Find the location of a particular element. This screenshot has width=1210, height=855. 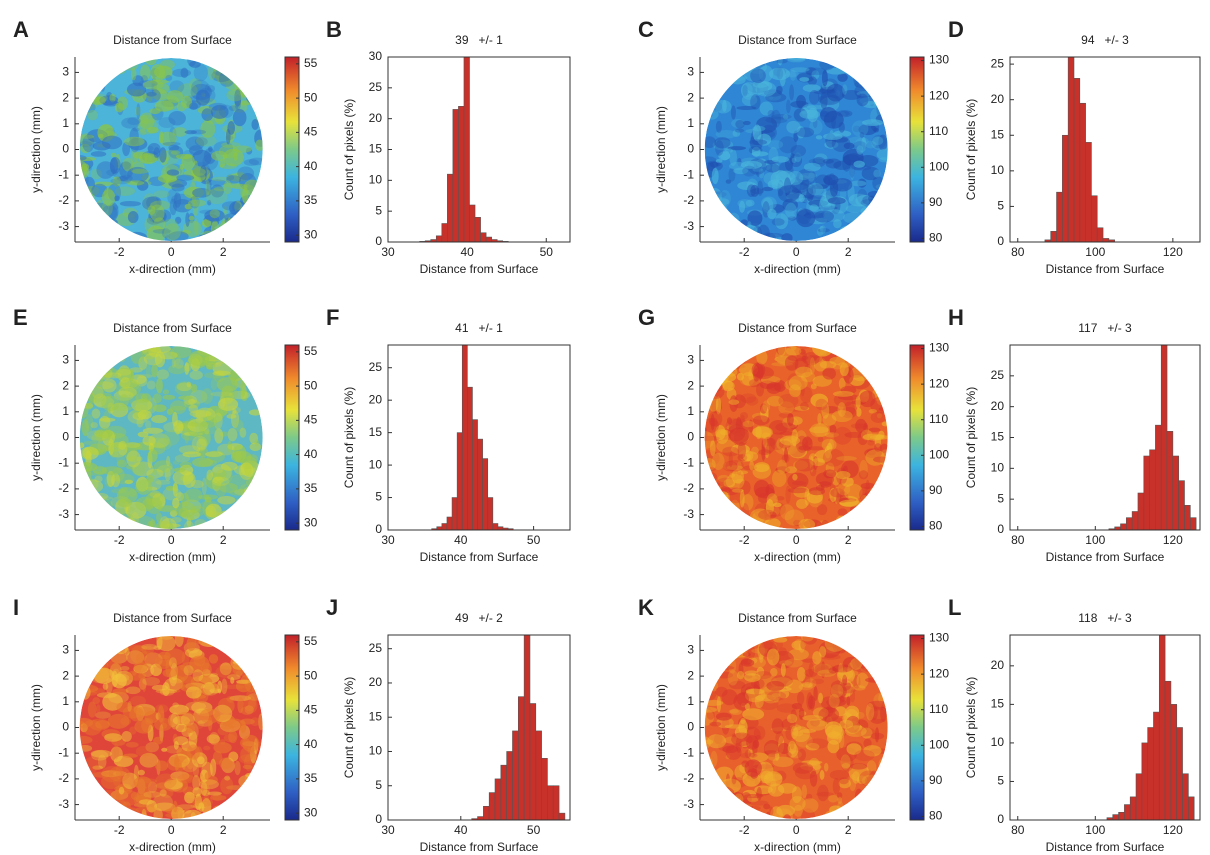

colorbar is located at coordinates (917, 727).